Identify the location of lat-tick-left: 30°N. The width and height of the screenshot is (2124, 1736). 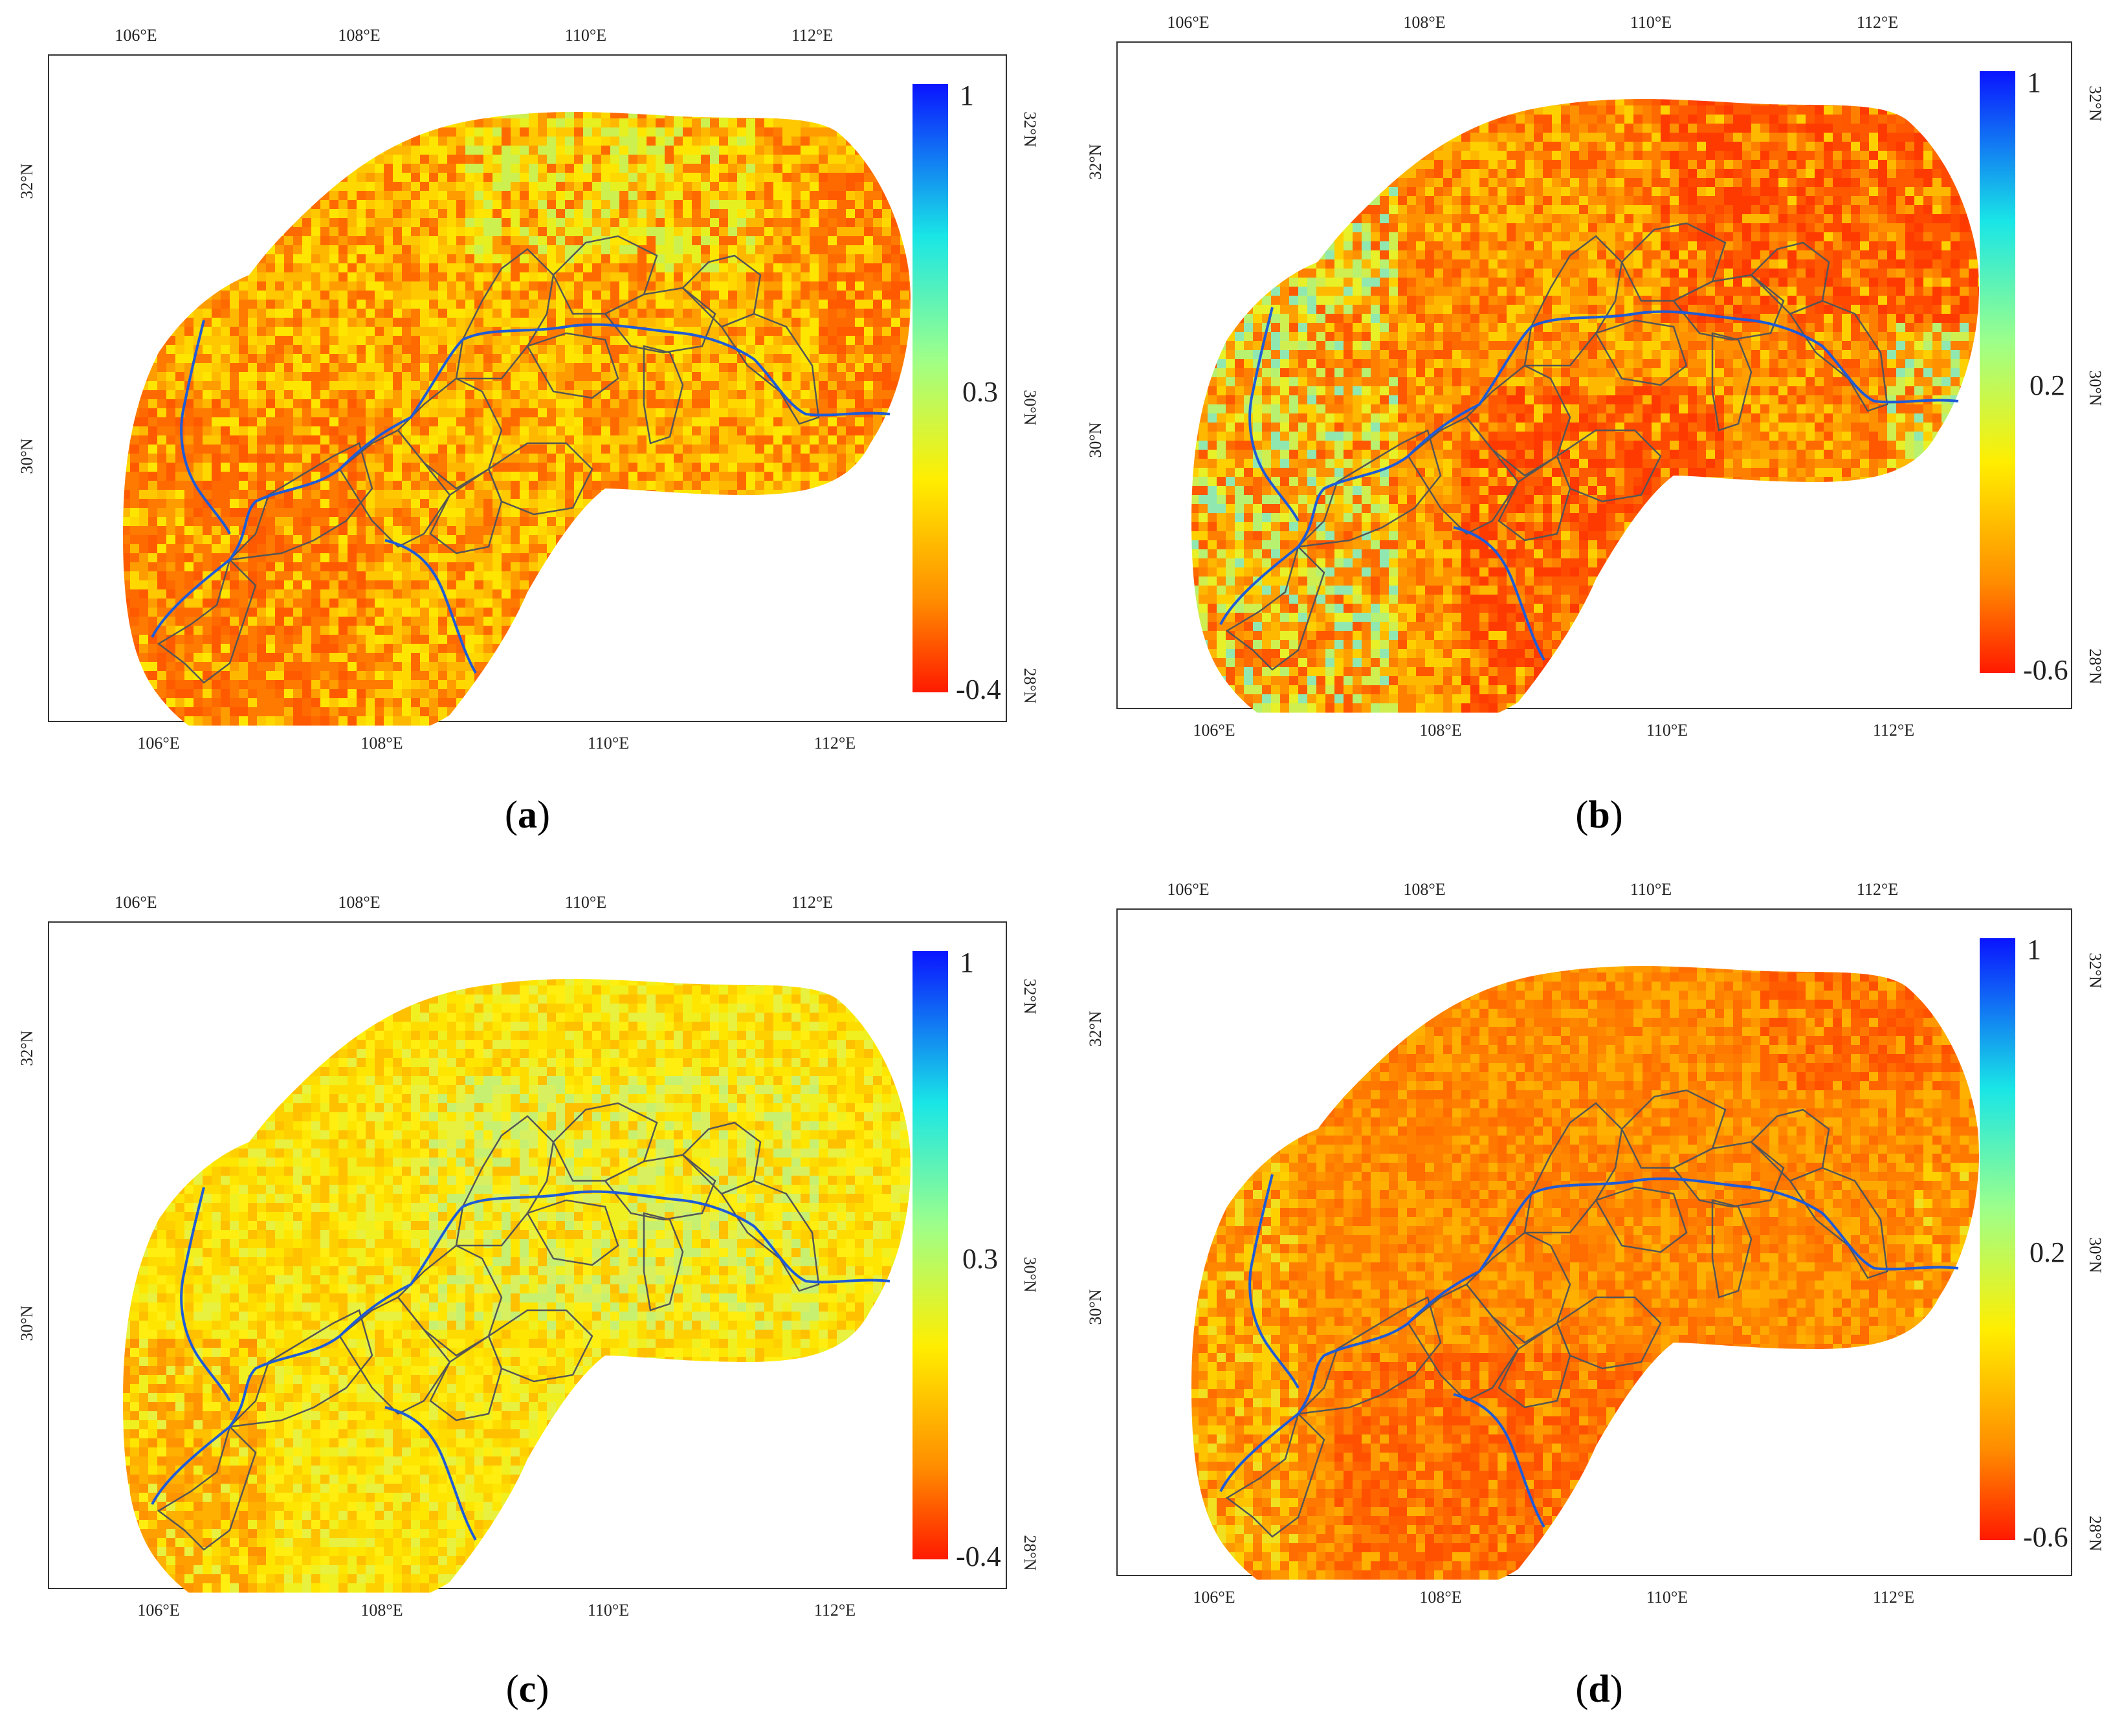
(26, 456).